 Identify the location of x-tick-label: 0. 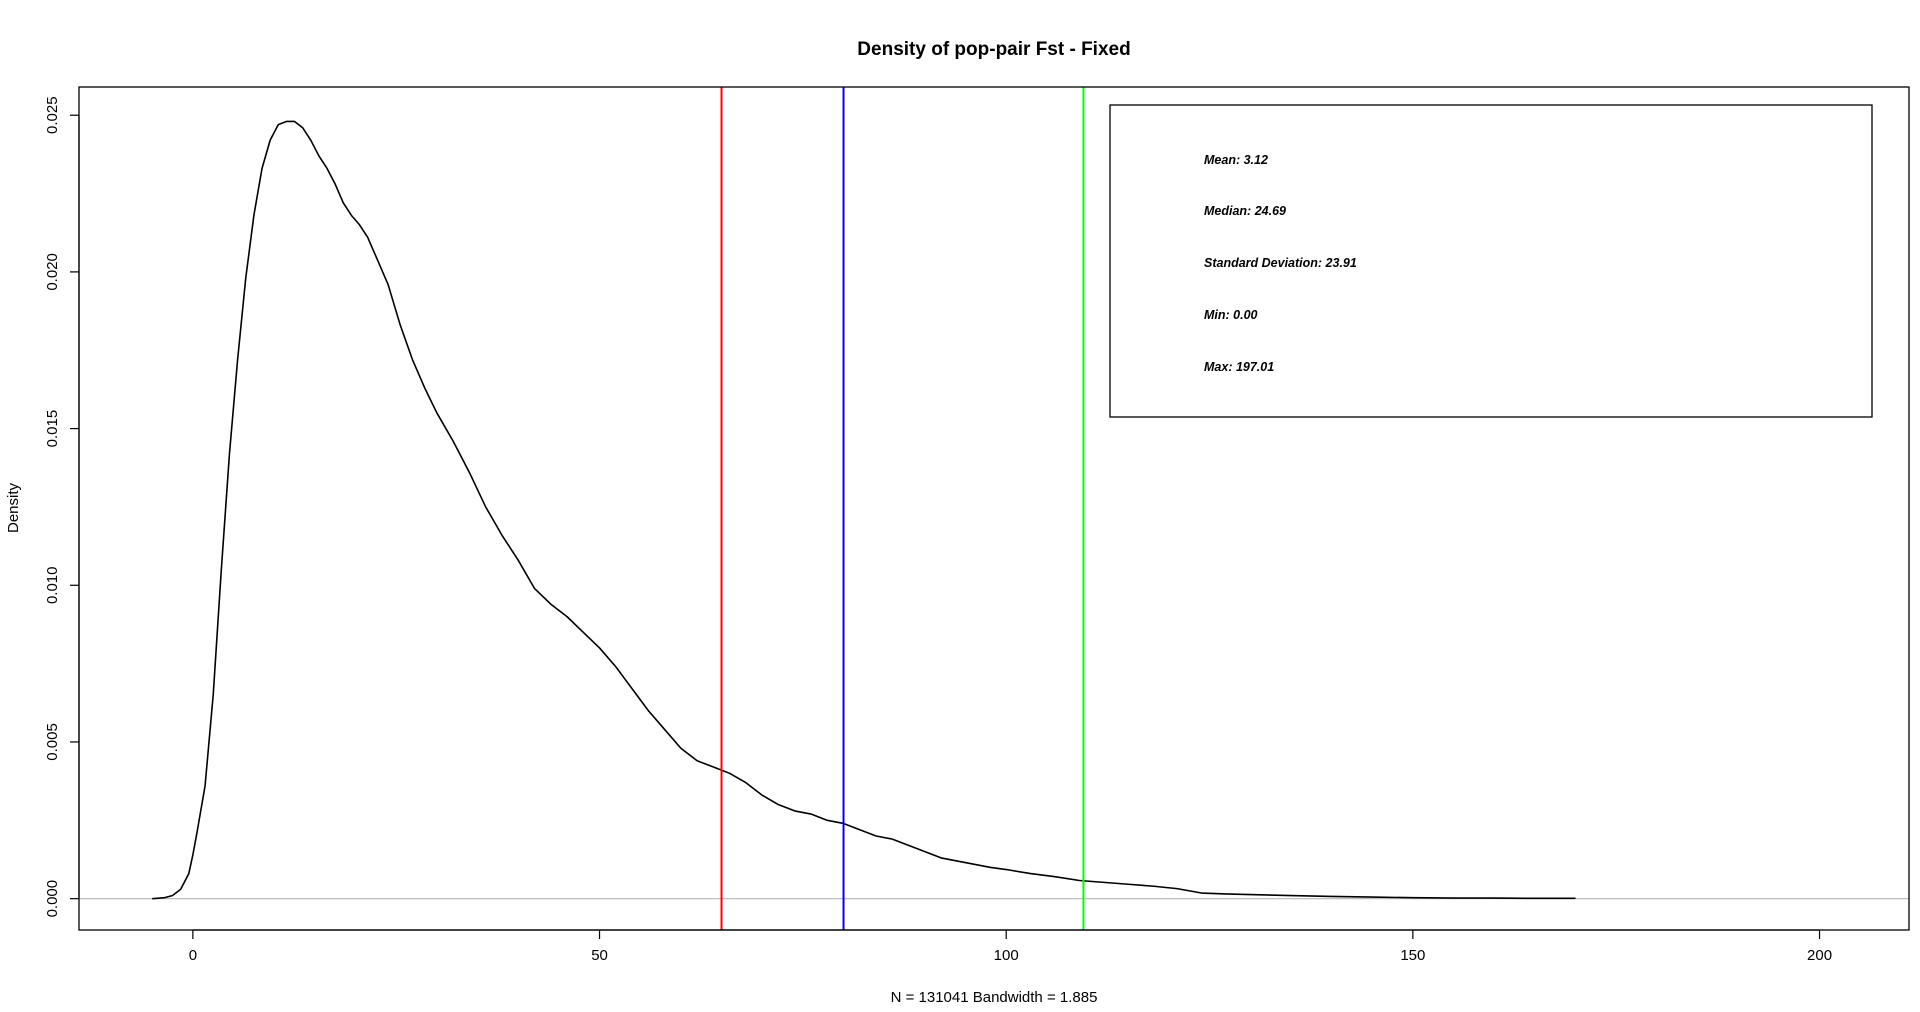
(193, 955).